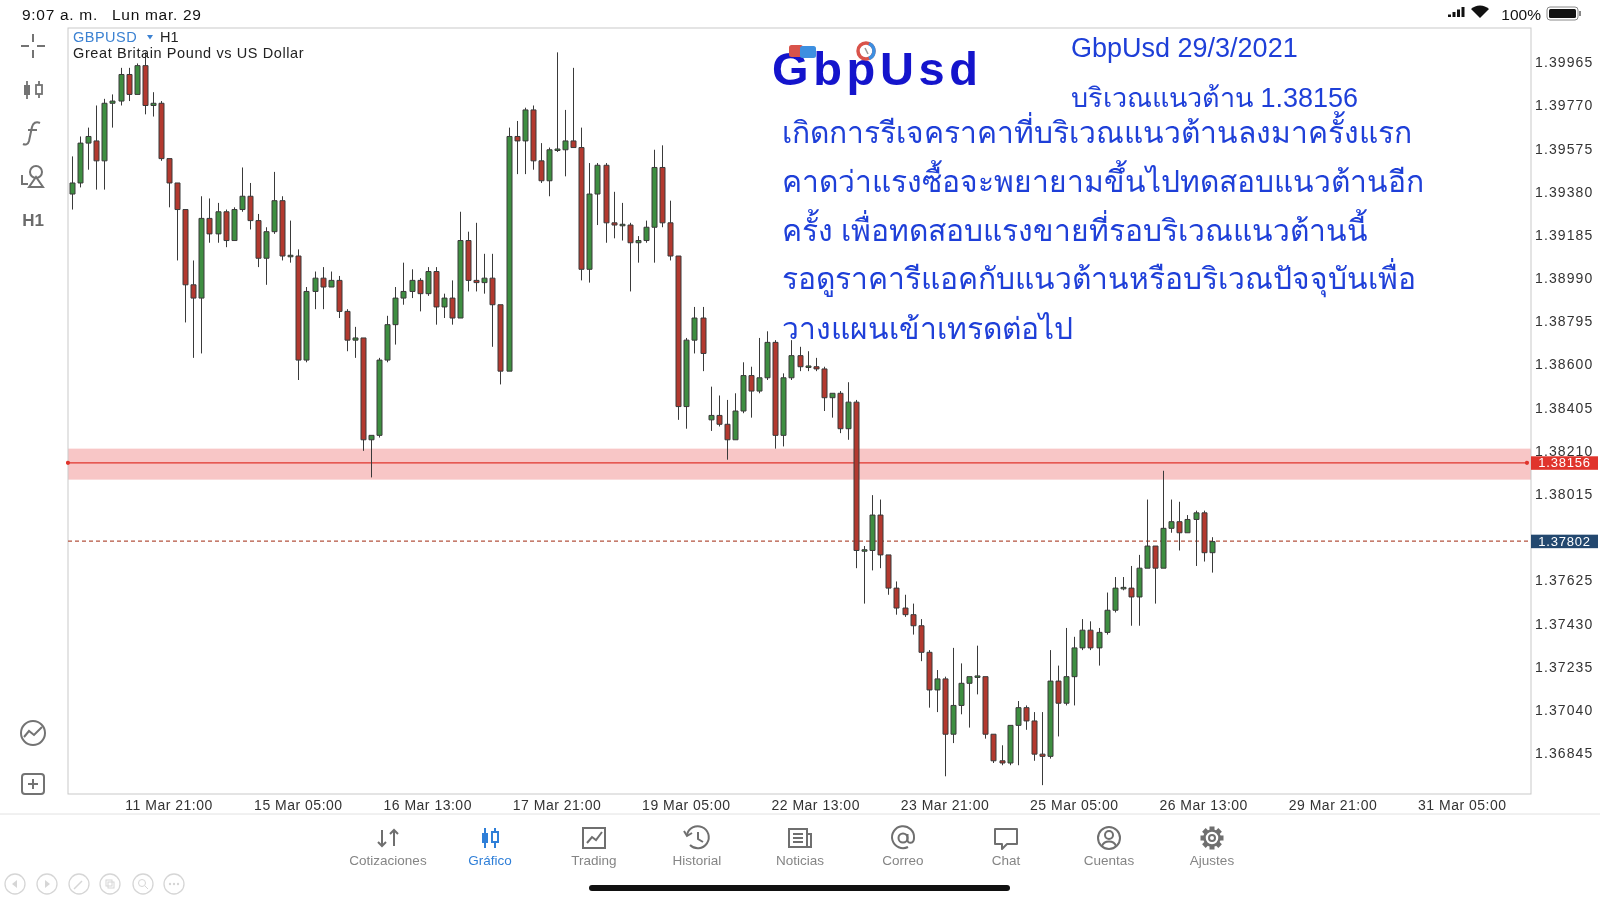 The image size is (1600, 900). What do you see at coordinates (927, 328) in the screenshot?
I see `annotation: วางแผนเข้าเทรดต่อไป` at bounding box center [927, 328].